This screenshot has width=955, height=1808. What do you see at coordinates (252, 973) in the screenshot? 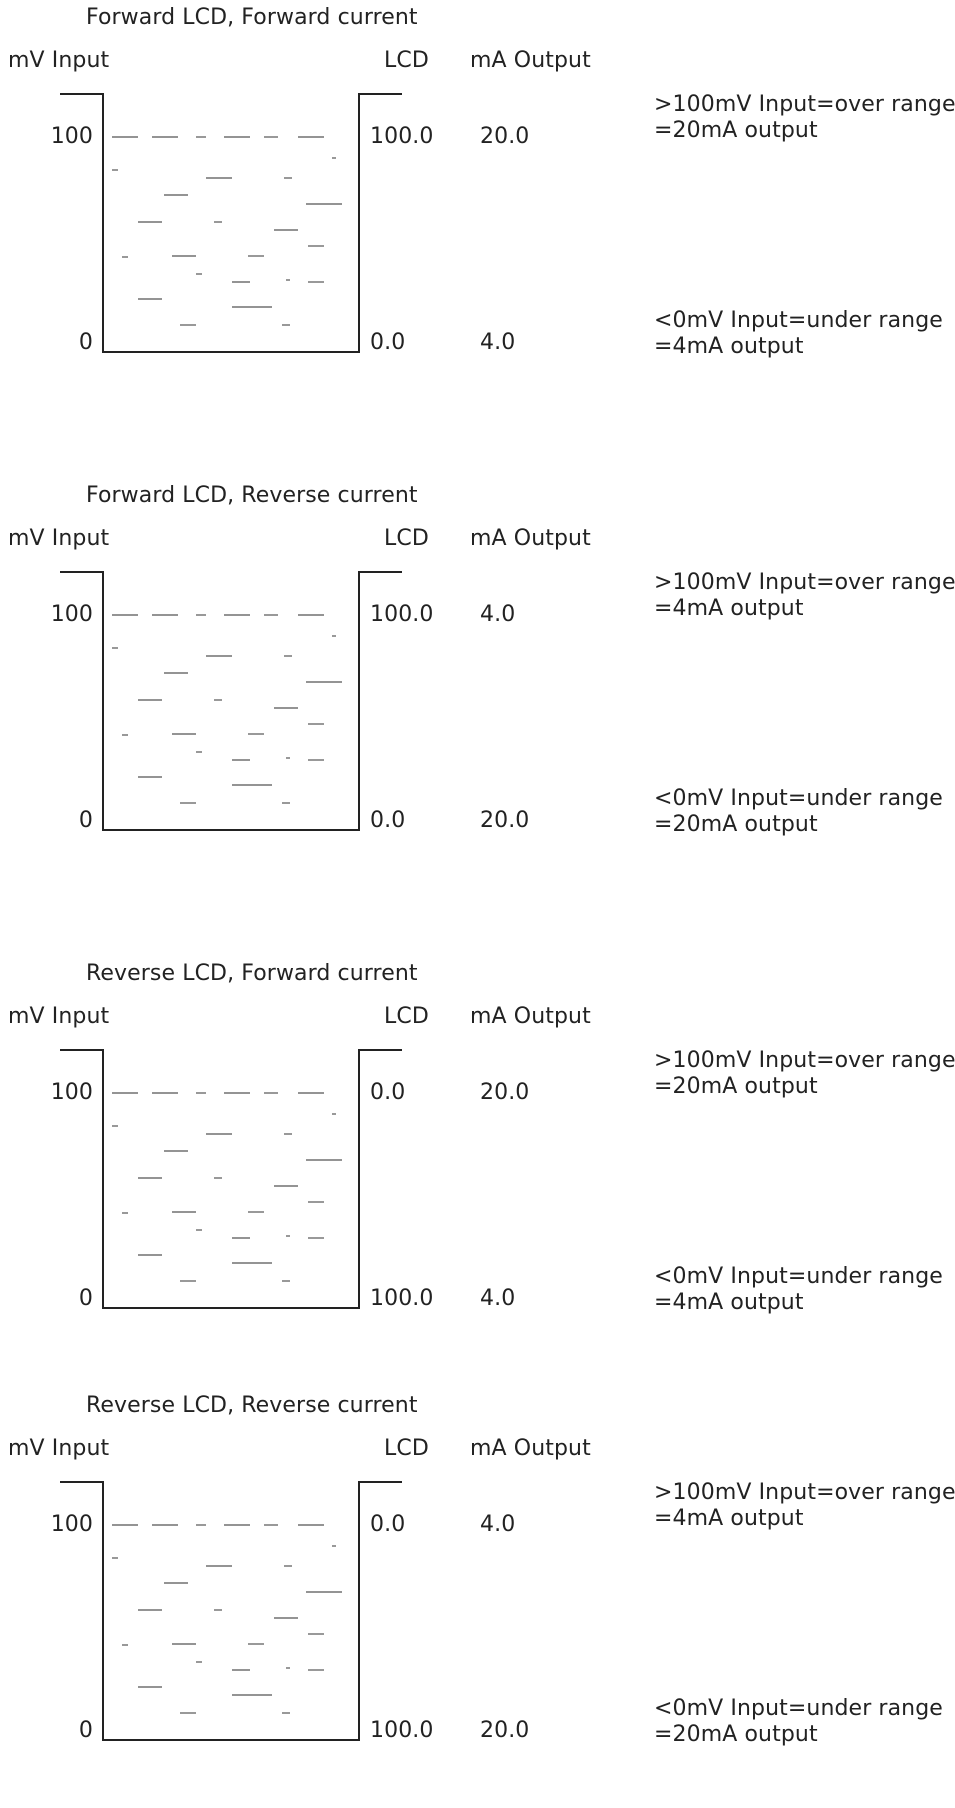
I see `panel-title: Reverse LCD, Forward current` at bounding box center [252, 973].